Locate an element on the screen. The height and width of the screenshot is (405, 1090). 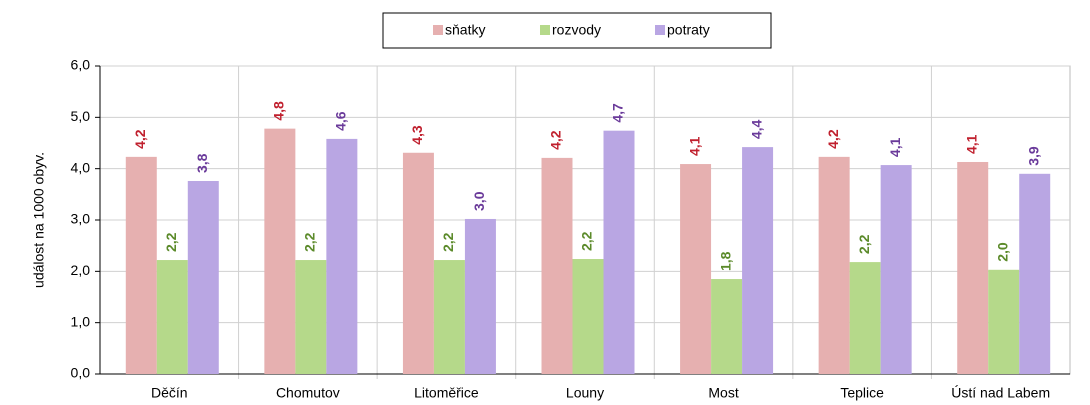
y-tick-label: 0,0 is located at coordinates (81, 373).